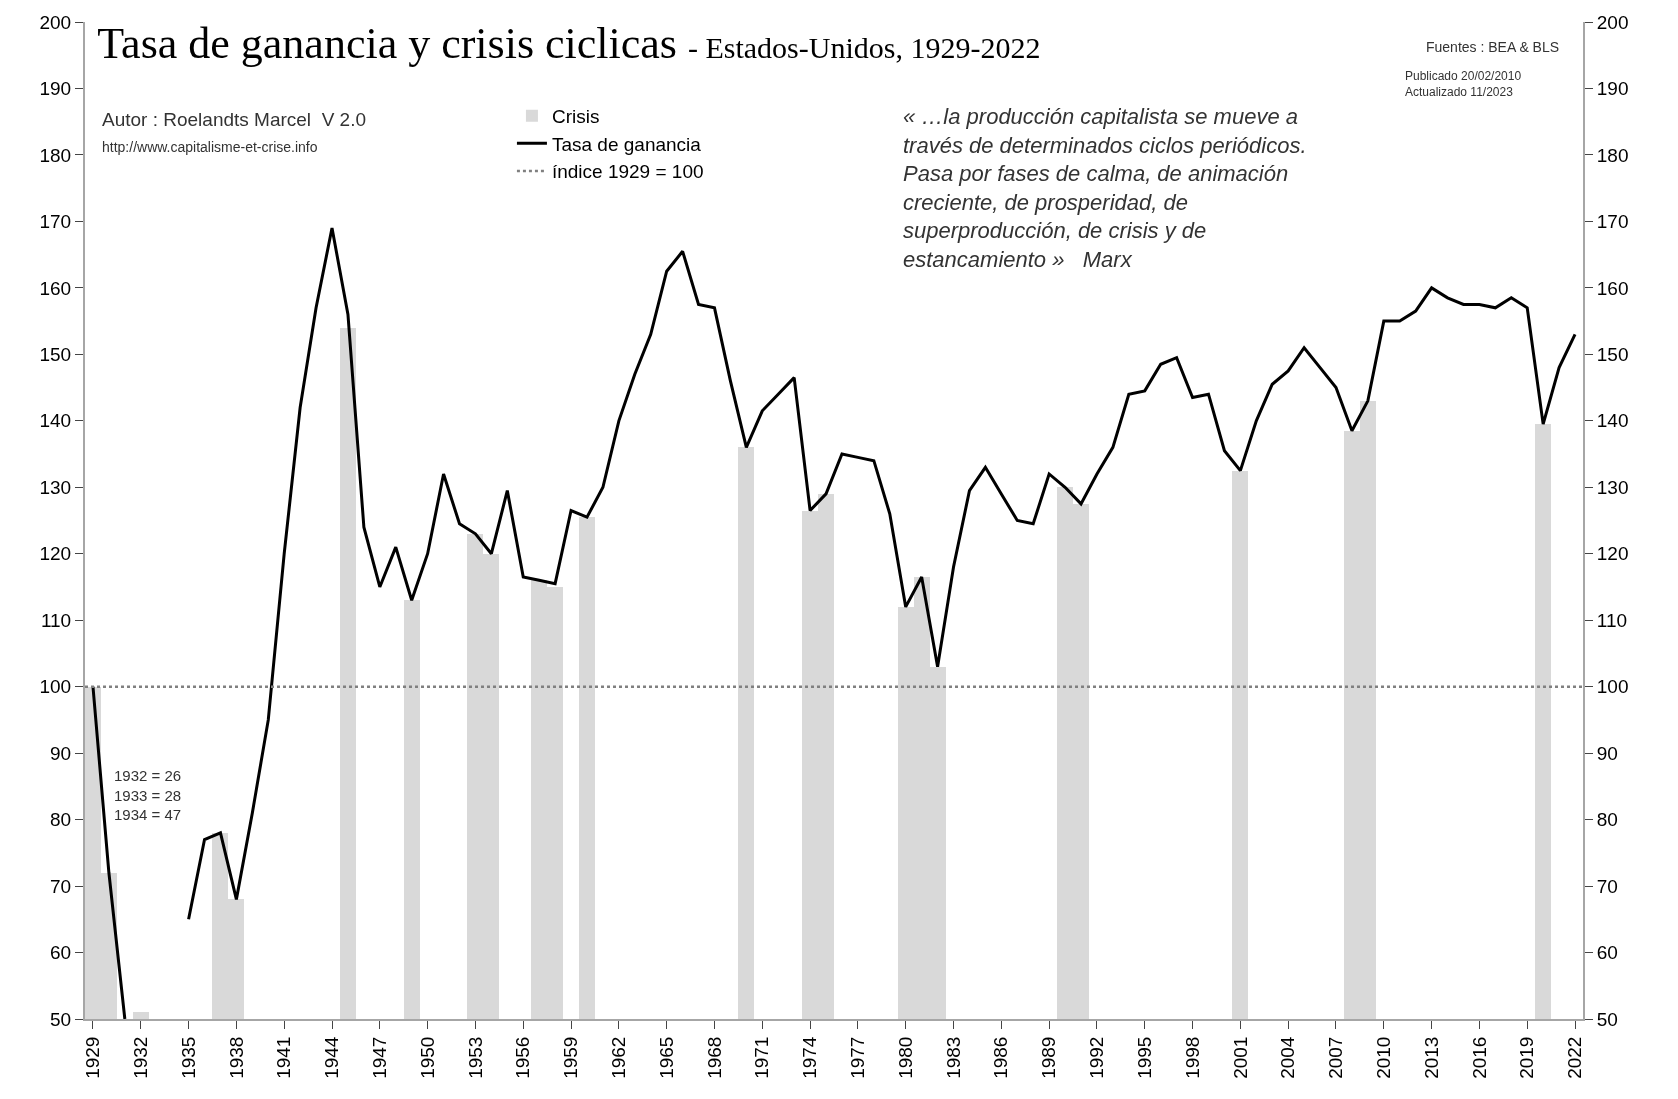  What do you see at coordinates (953, 1057) in the screenshot?
I see `x-tick-label: 1983` at bounding box center [953, 1057].